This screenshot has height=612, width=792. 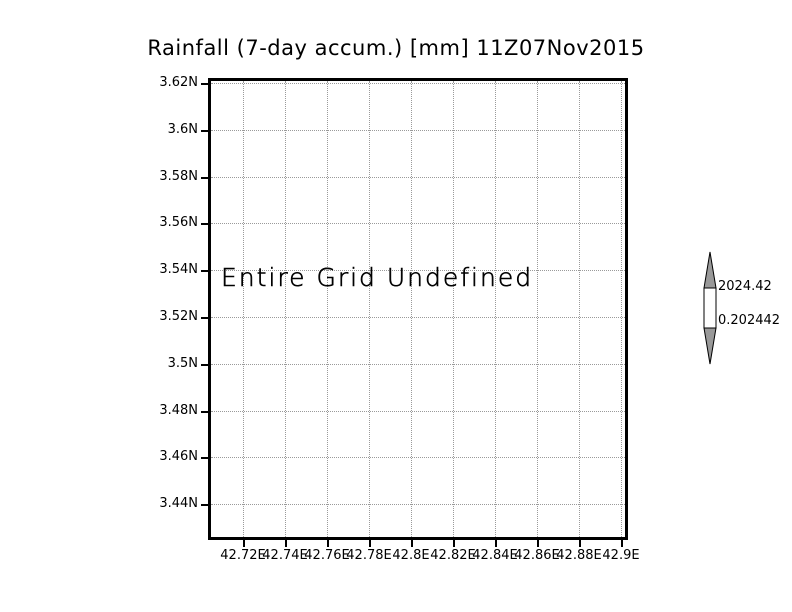 What do you see at coordinates (621, 555) in the screenshot?
I see `x-axis-label: 42.9E` at bounding box center [621, 555].